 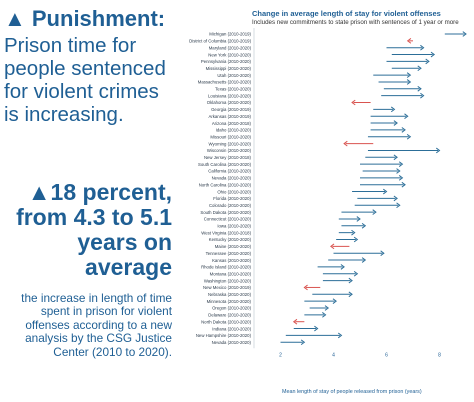 What do you see at coordinates (229, 150) in the screenshot?
I see `state-label: Wisconsin (2010-2020)` at bounding box center [229, 150].